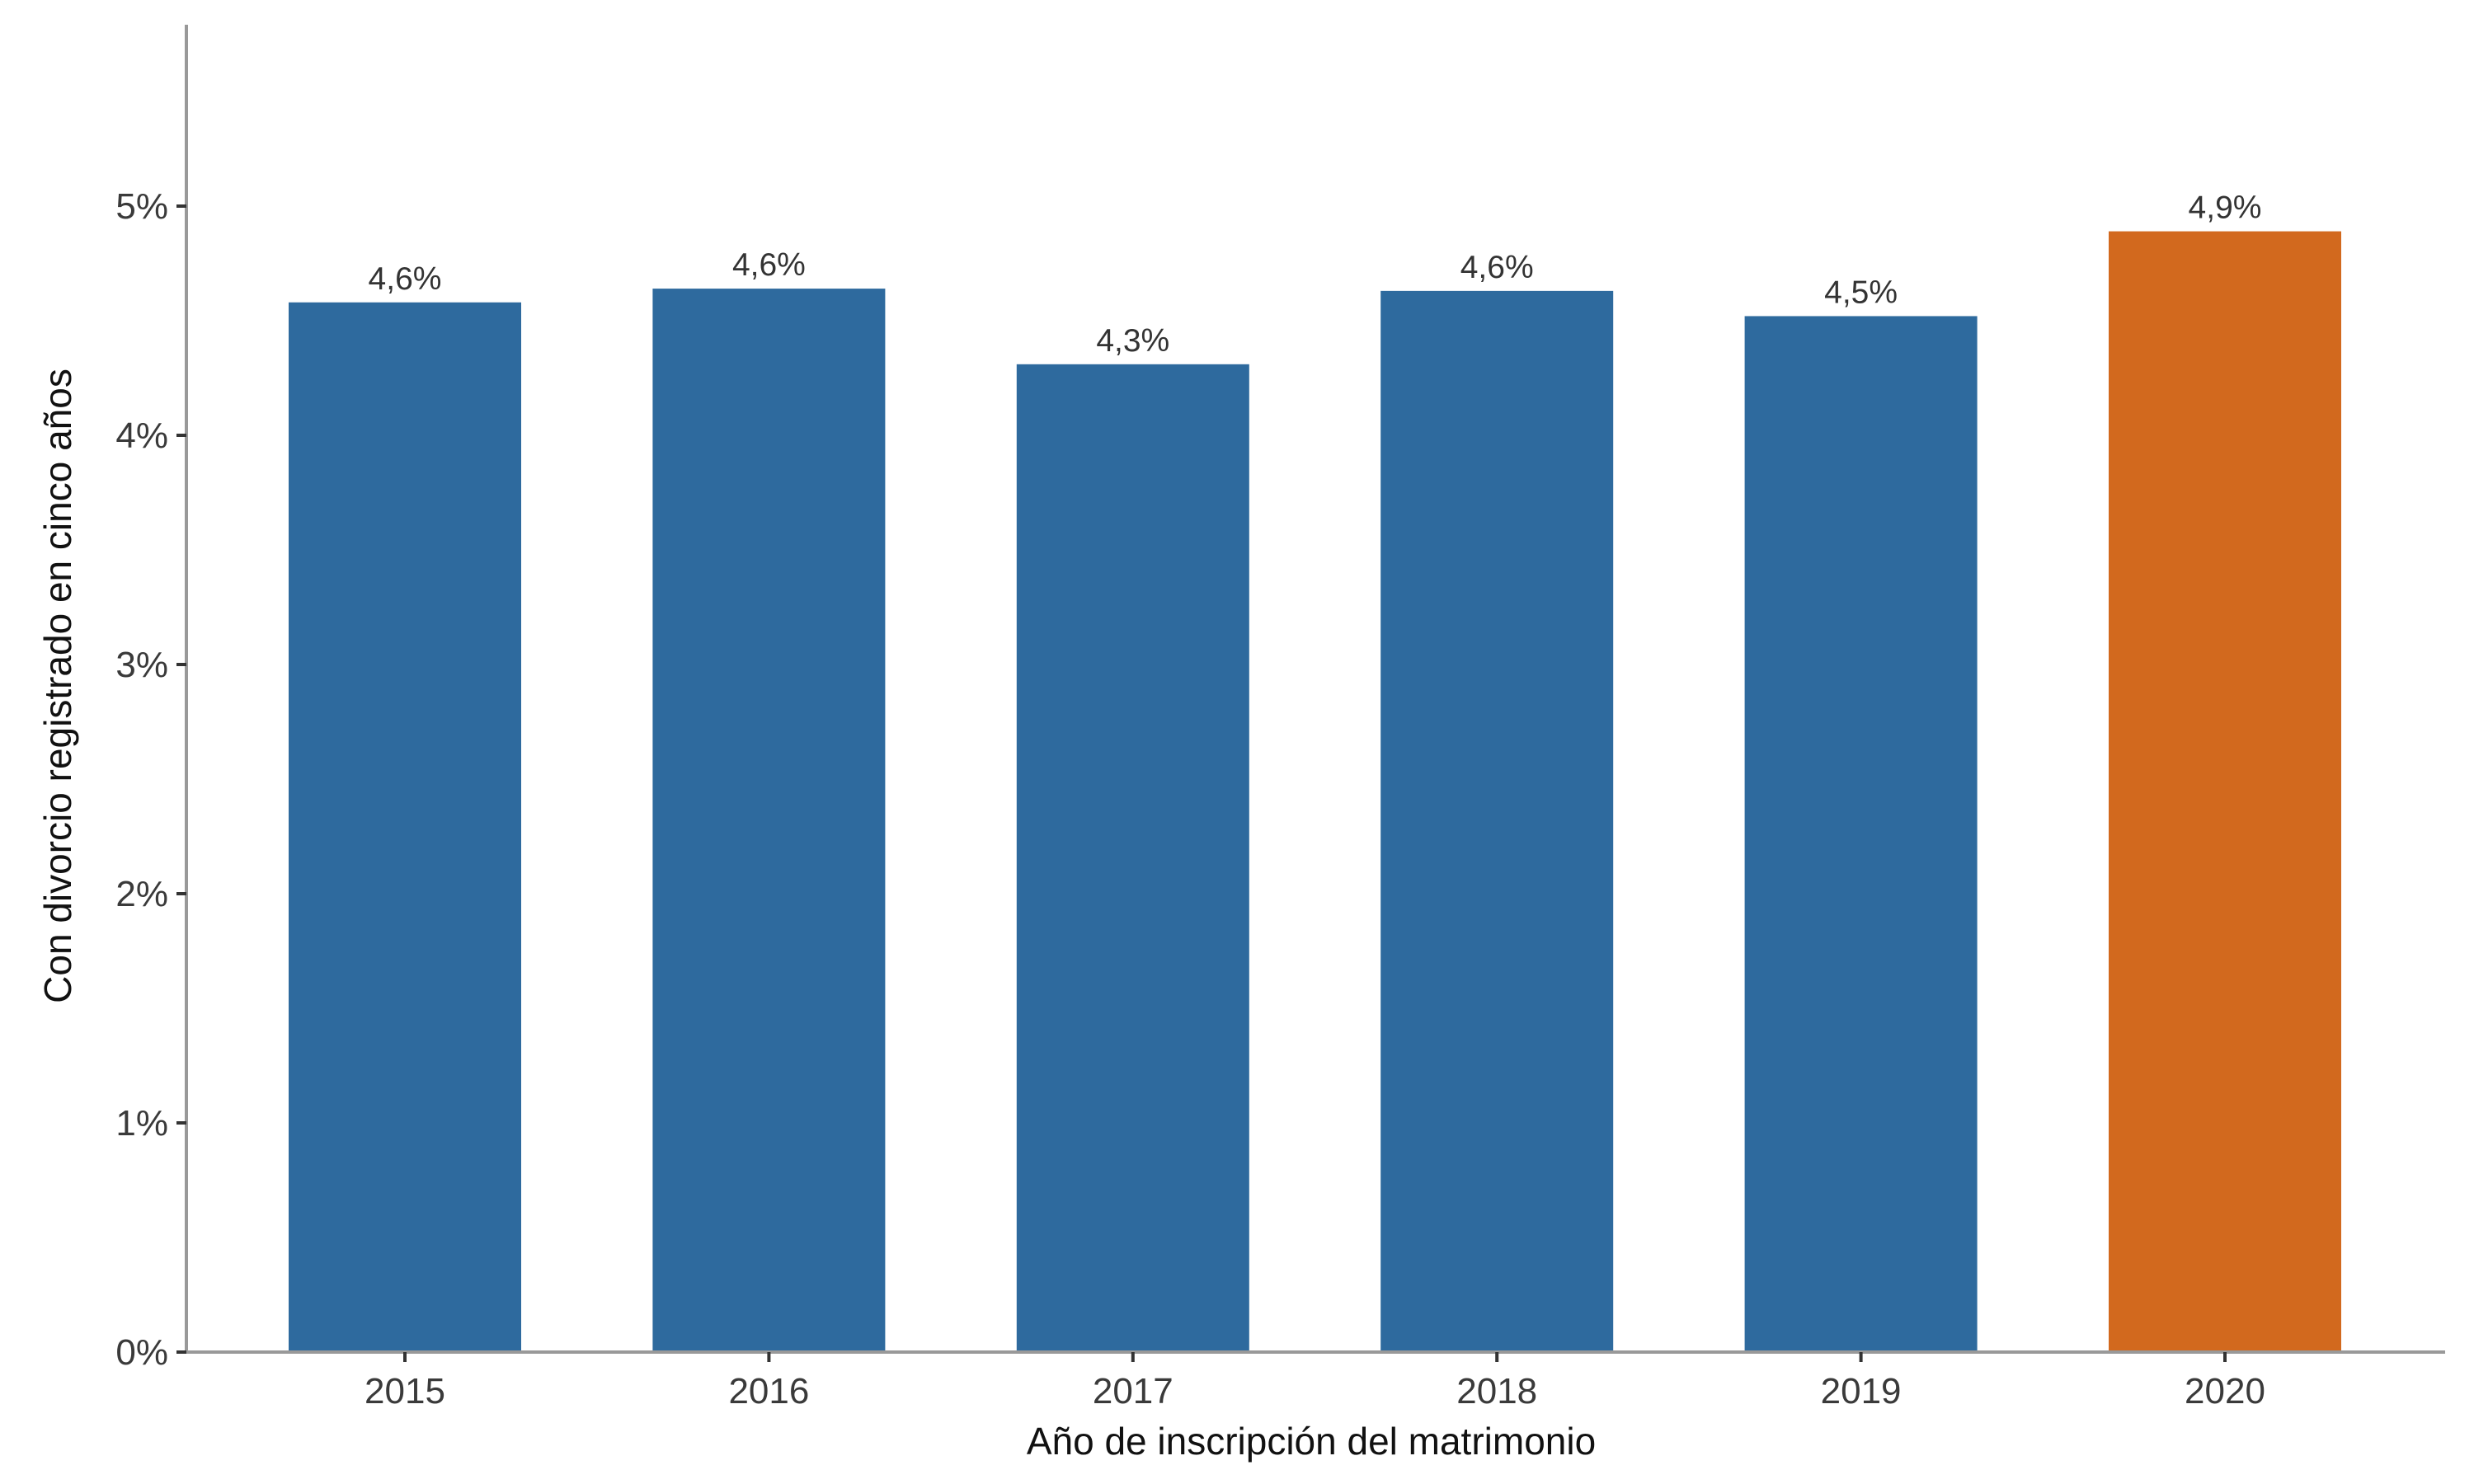  Describe the element at coordinates (1133, 1391) in the screenshot. I see `x-tick-label-2017: 2017` at that location.